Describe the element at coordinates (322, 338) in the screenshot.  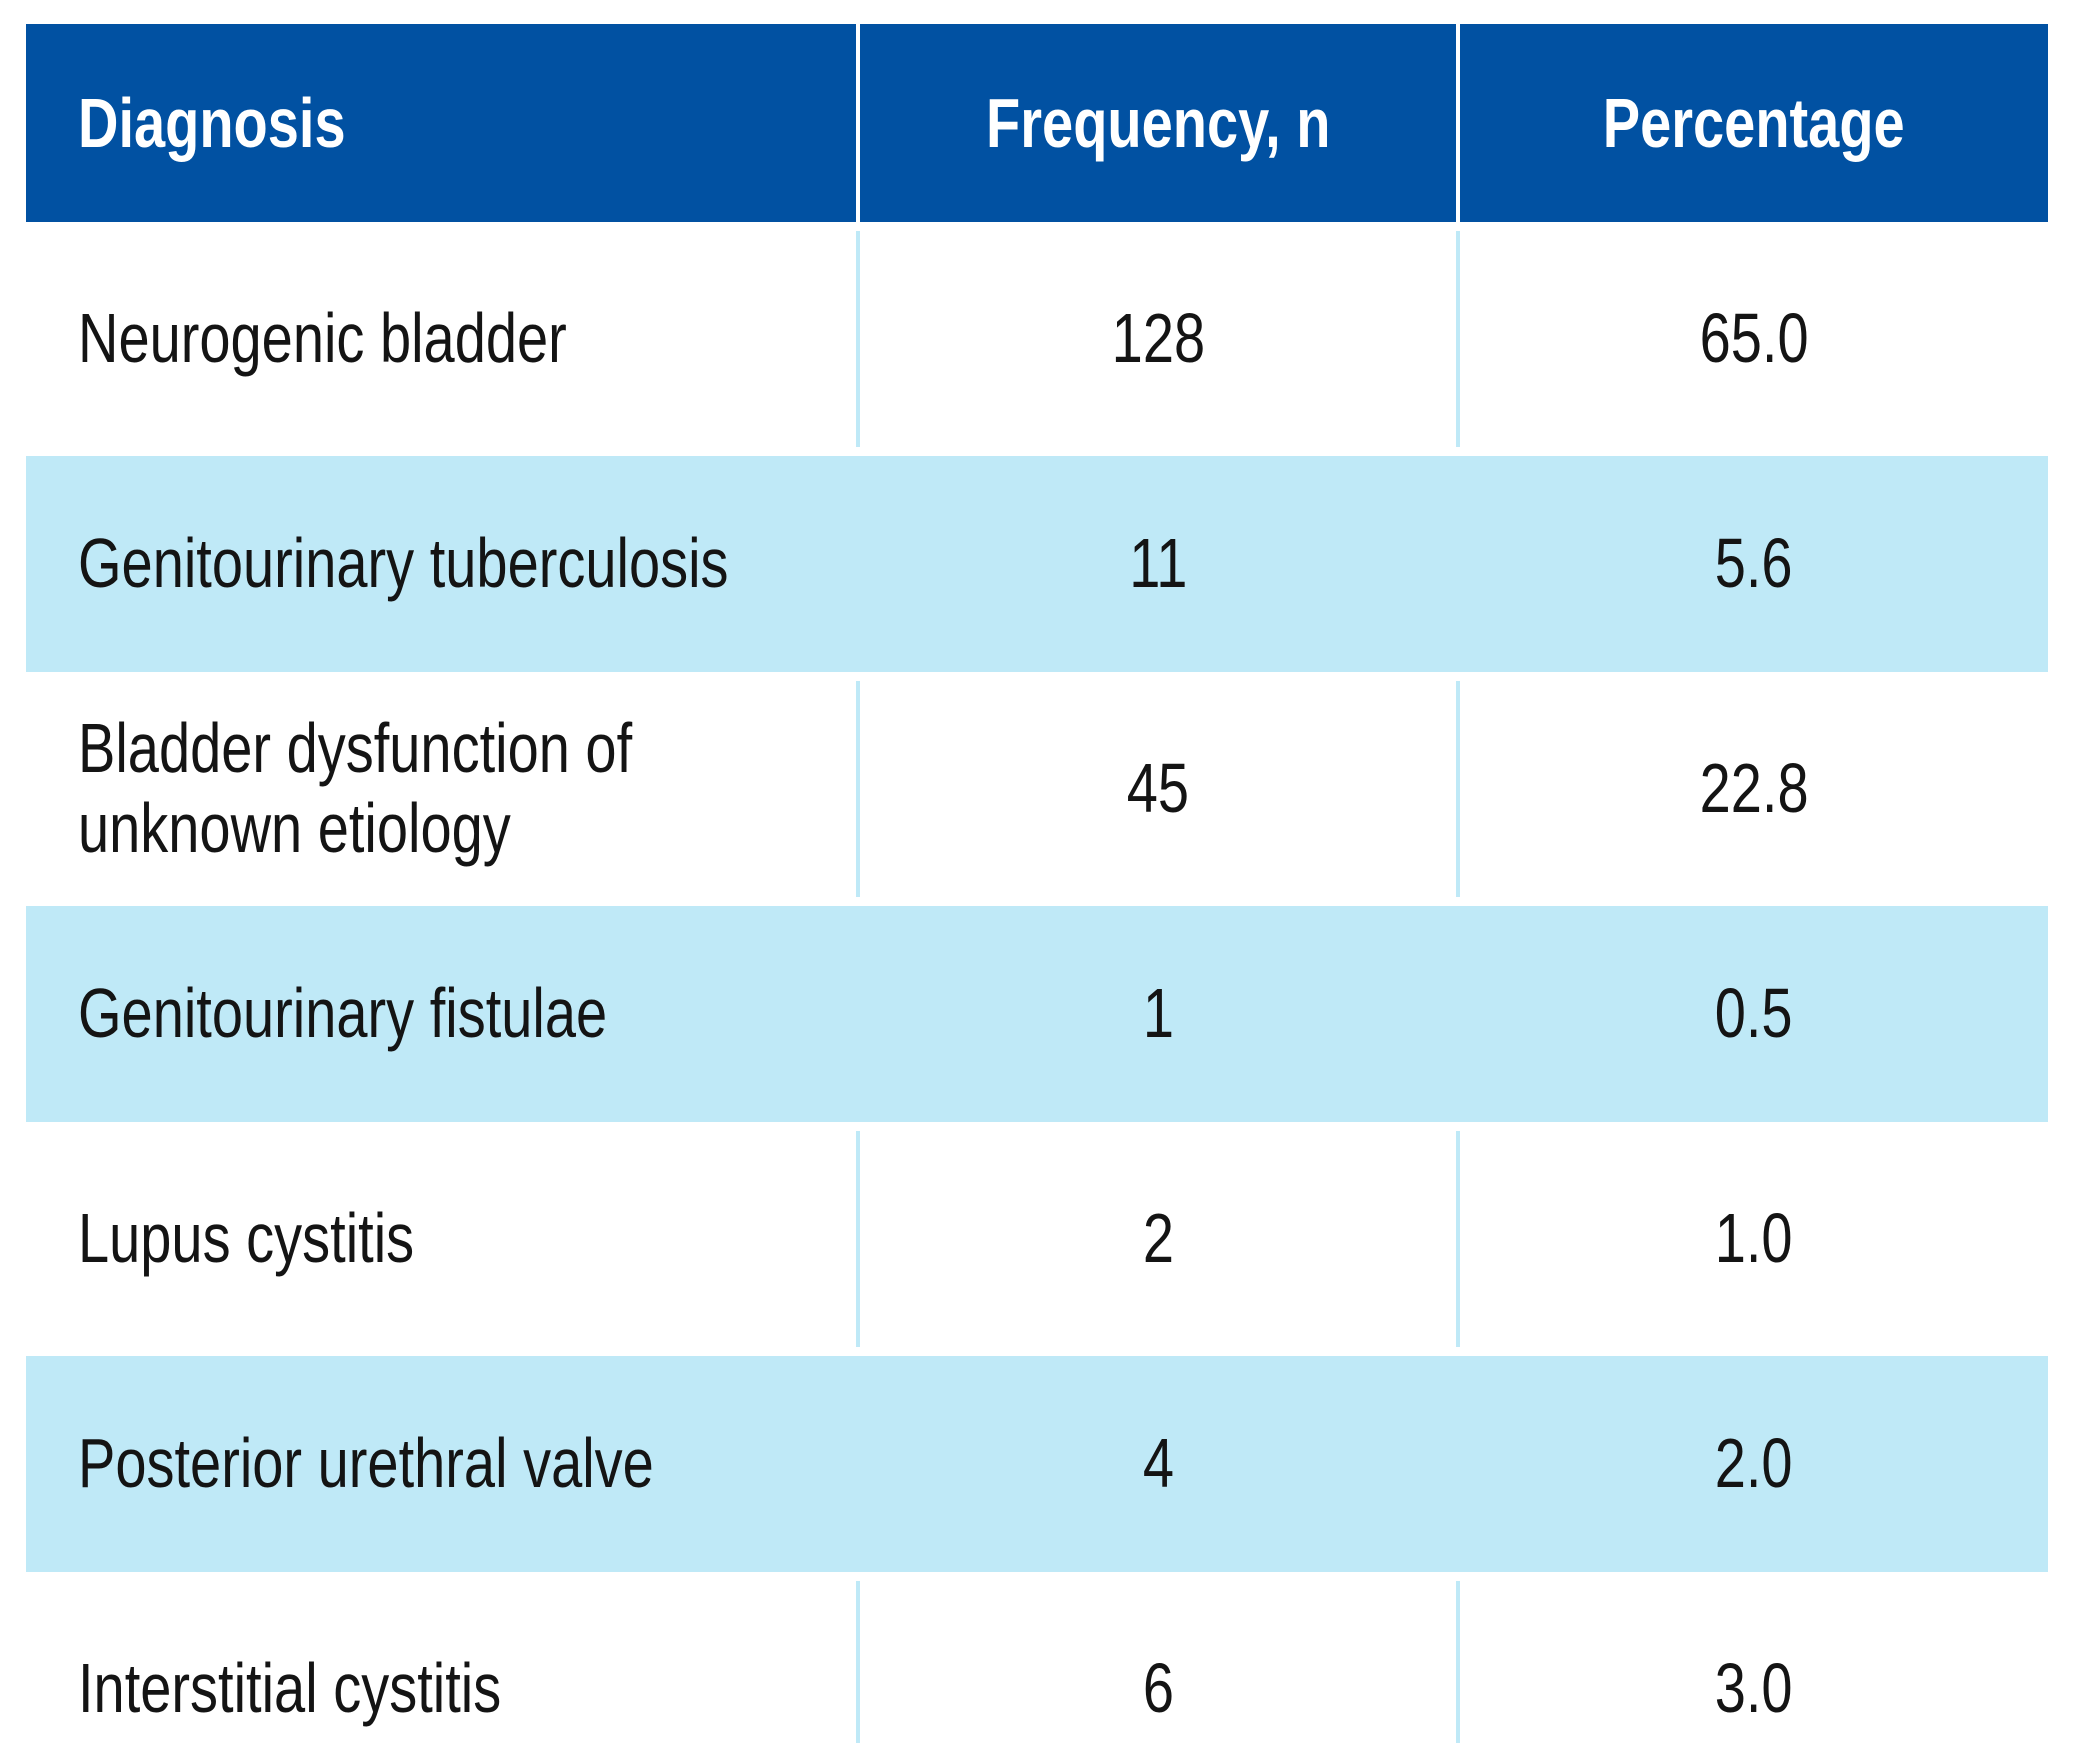
I see `diagnosis-cell-text: Neurogenic bladder` at that location.